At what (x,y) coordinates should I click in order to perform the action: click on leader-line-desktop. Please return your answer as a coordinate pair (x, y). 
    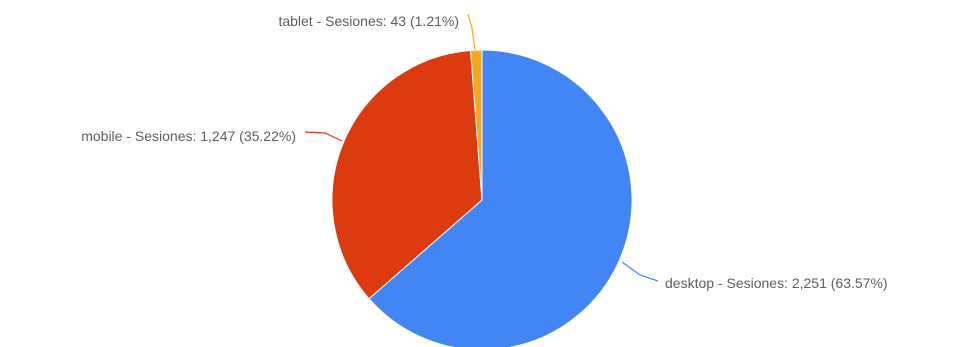
    Looking at the image, I should click on (640, 271).